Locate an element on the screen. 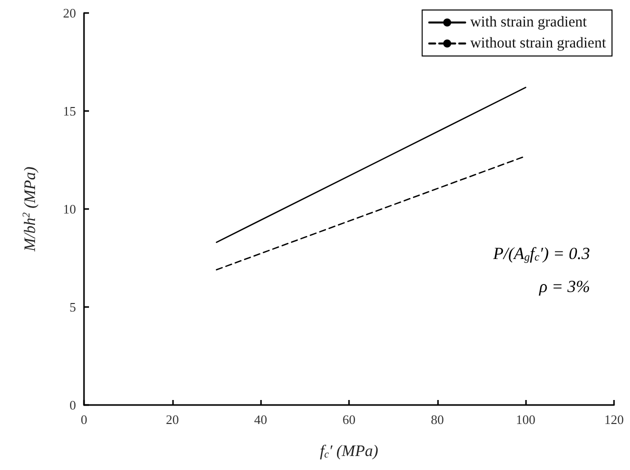 The width and height of the screenshot is (630, 470). y-axis-title: M/bh2 (MPa) is located at coordinates (30, 209).